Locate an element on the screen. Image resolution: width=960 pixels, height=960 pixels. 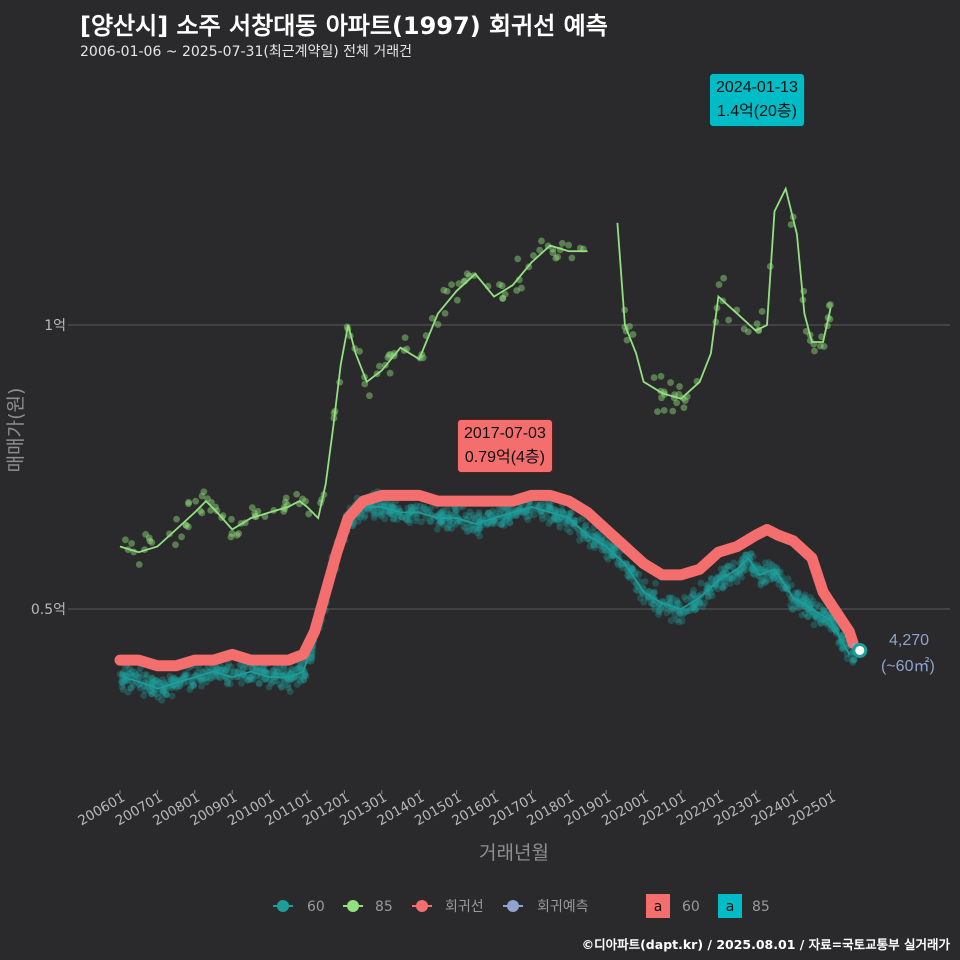
legend-label-60: 60 is located at coordinates (316, 907).